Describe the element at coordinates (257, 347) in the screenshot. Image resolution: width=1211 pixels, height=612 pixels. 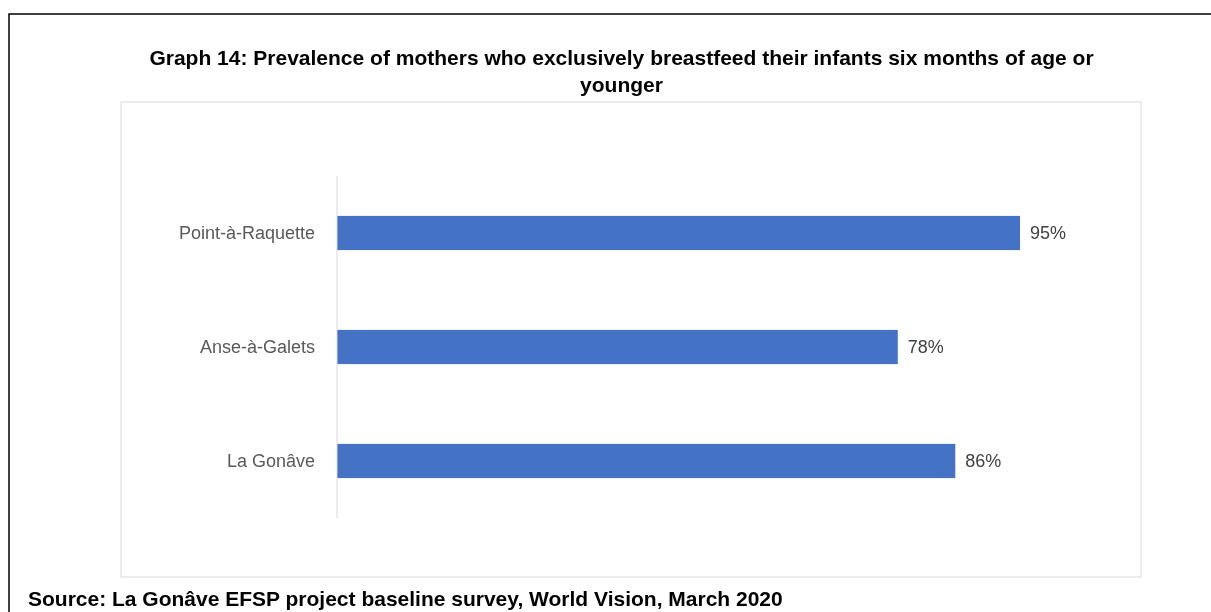
I see `y-tick-label: Anse-à-Galets` at that location.